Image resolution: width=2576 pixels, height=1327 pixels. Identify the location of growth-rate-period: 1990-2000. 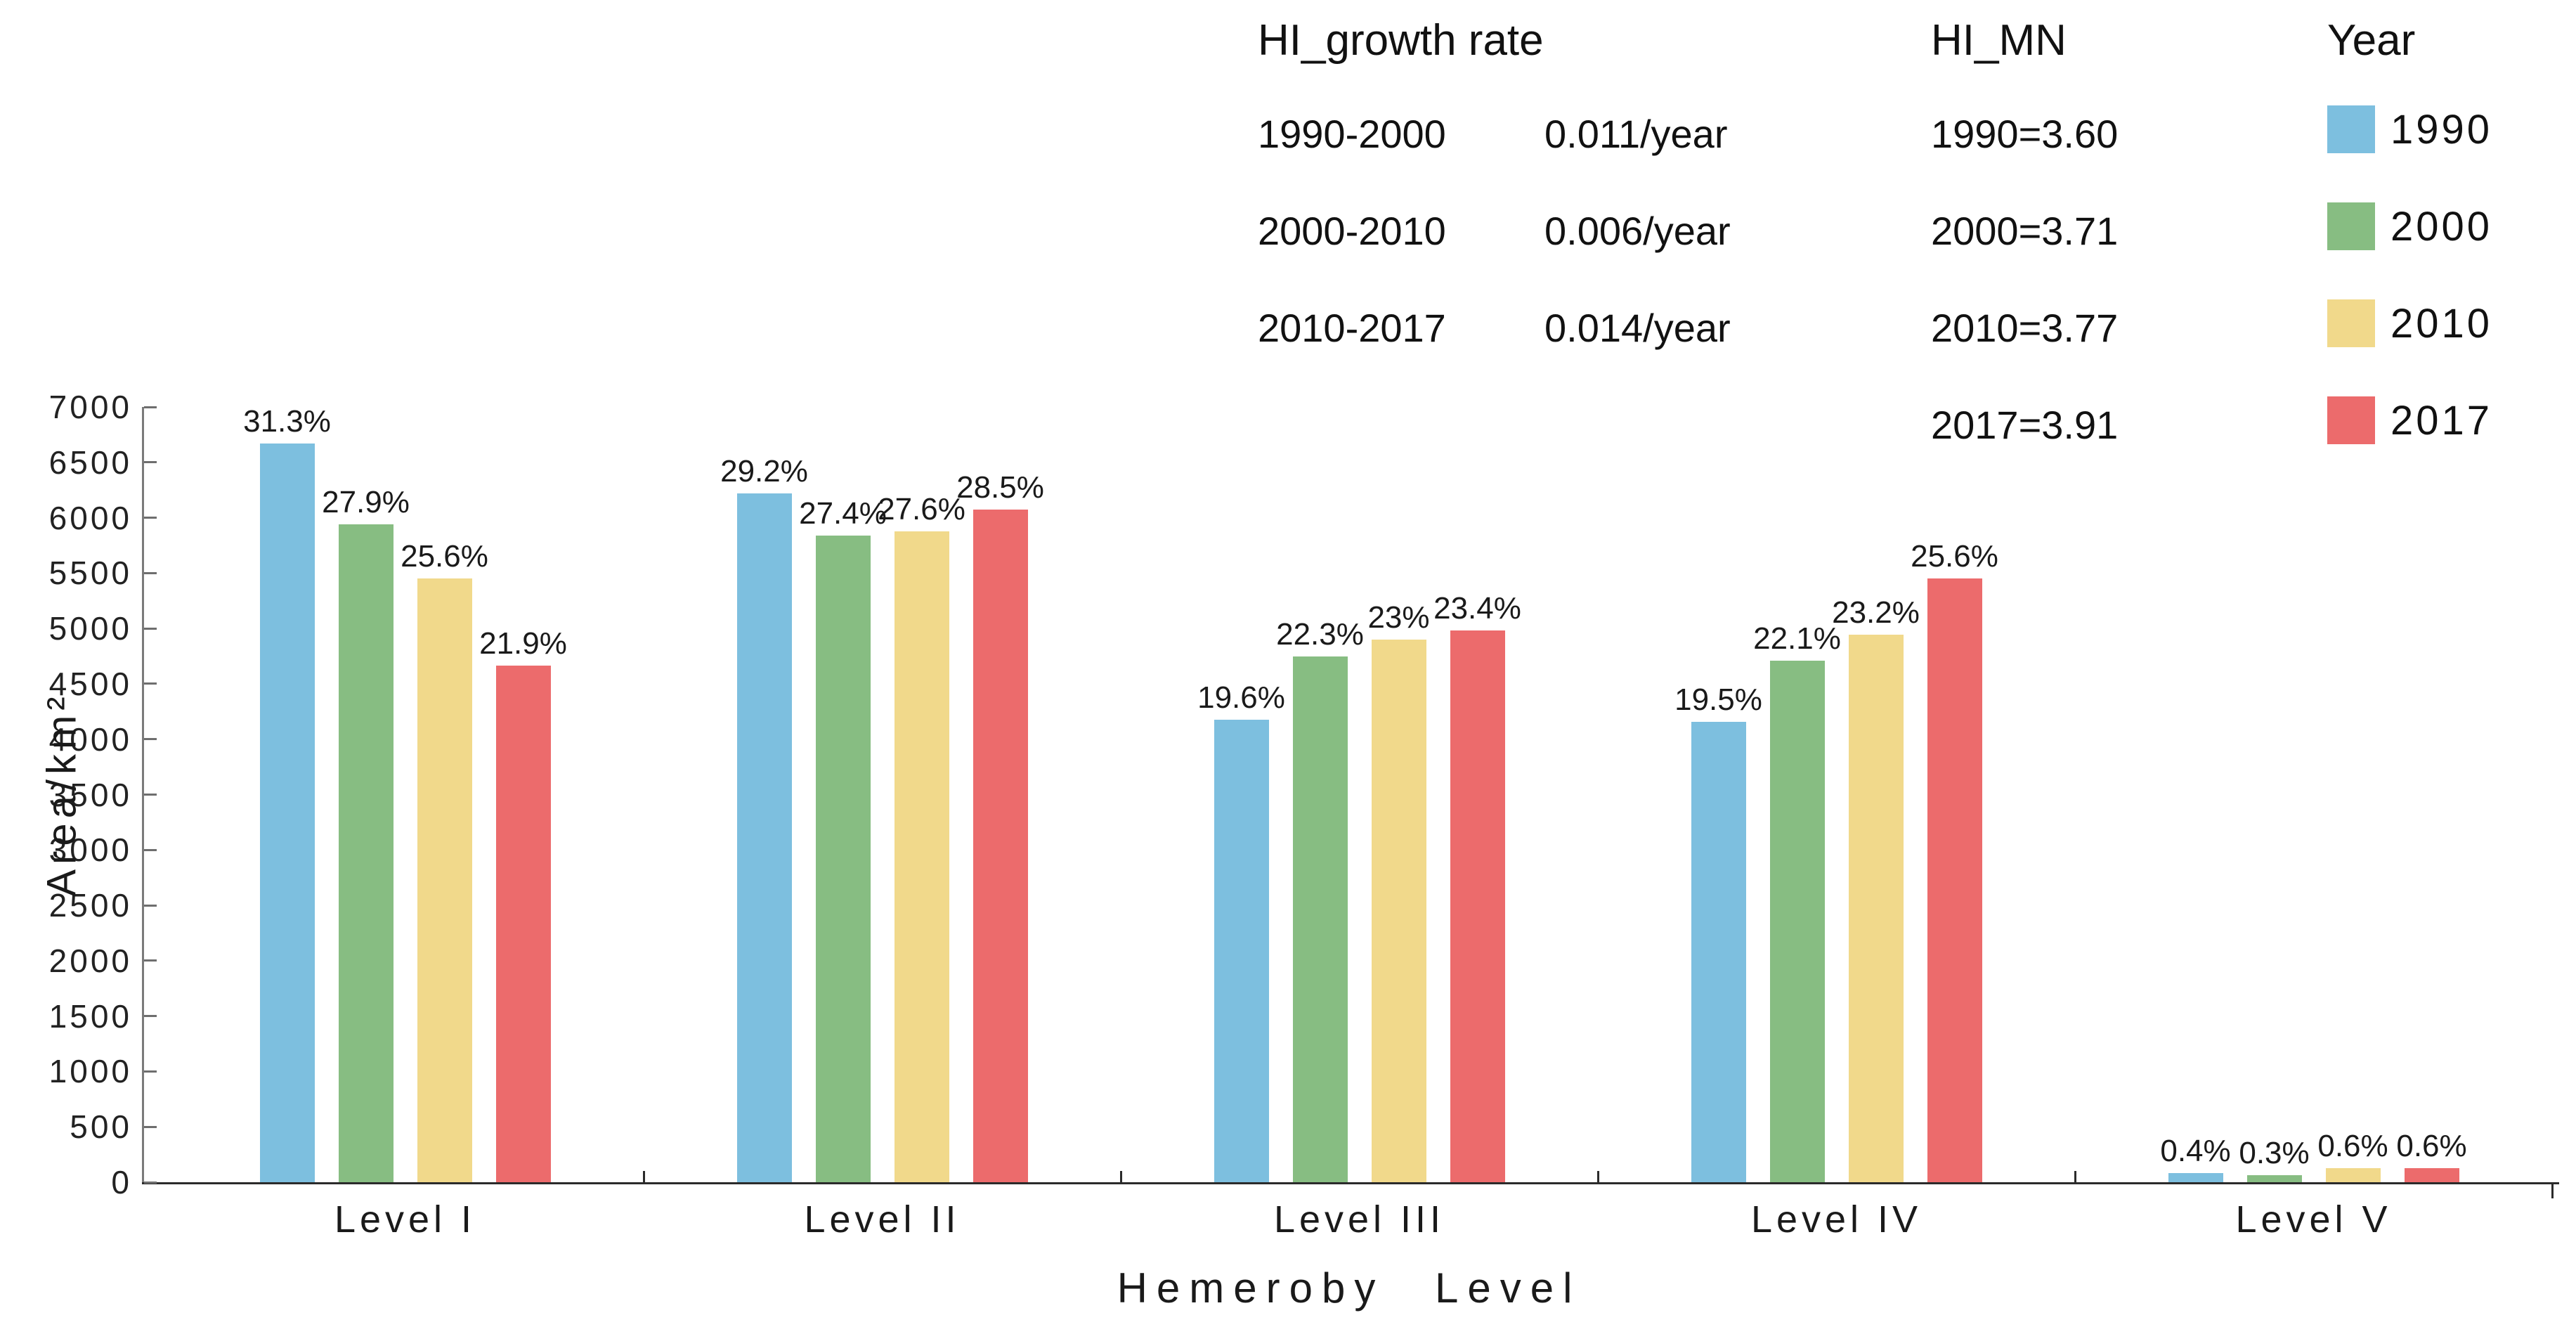
(1352, 134).